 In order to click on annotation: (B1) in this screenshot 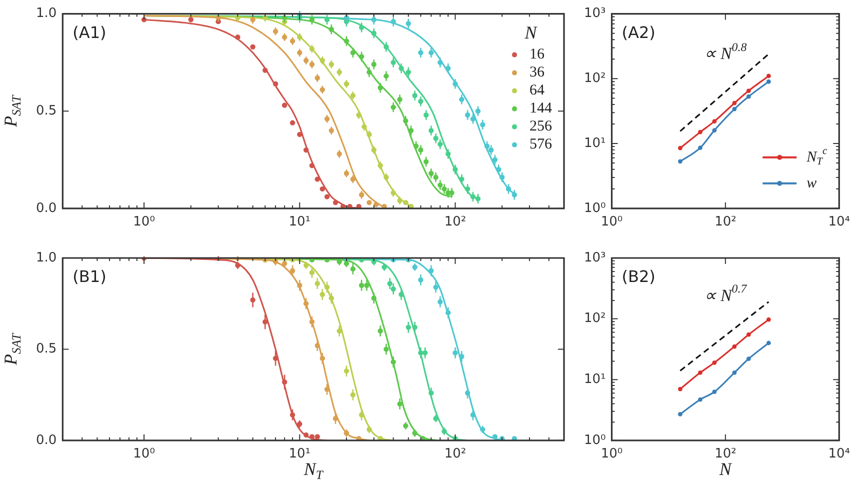, I will do `click(89, 276)`.